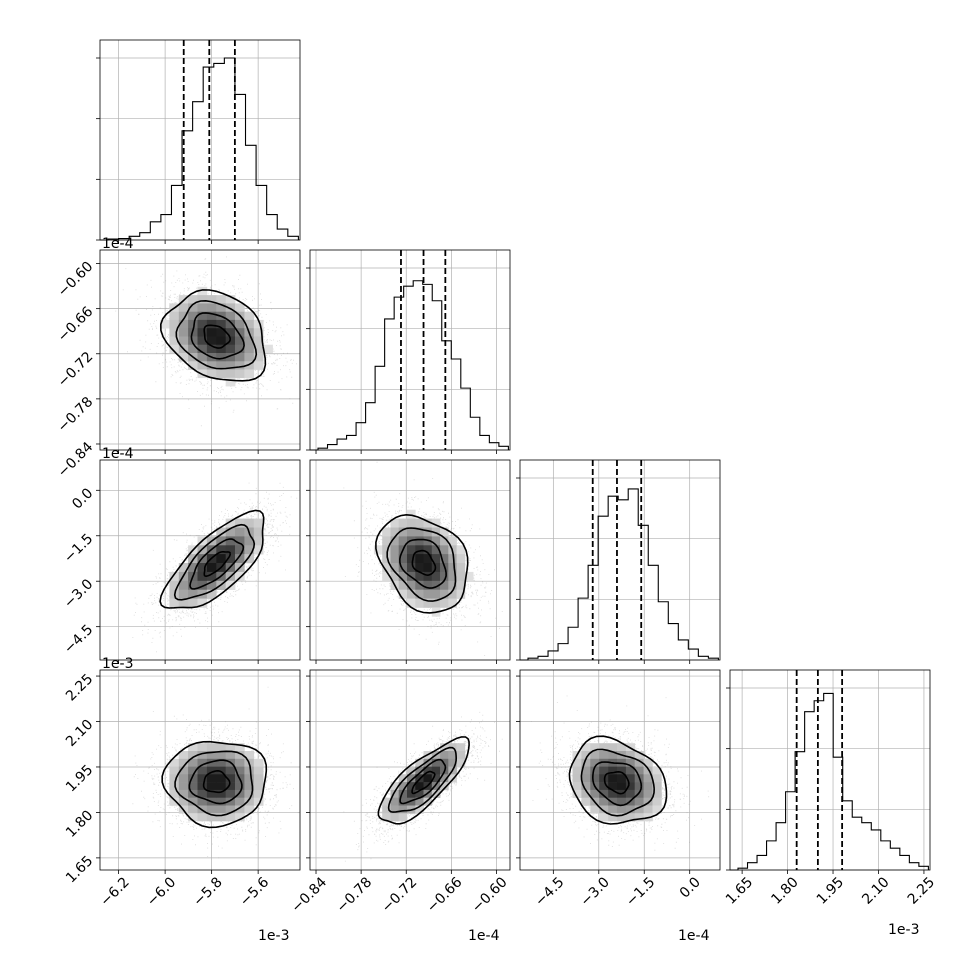  I want to click on x-tick-label: −0.84, so click(310, 895).